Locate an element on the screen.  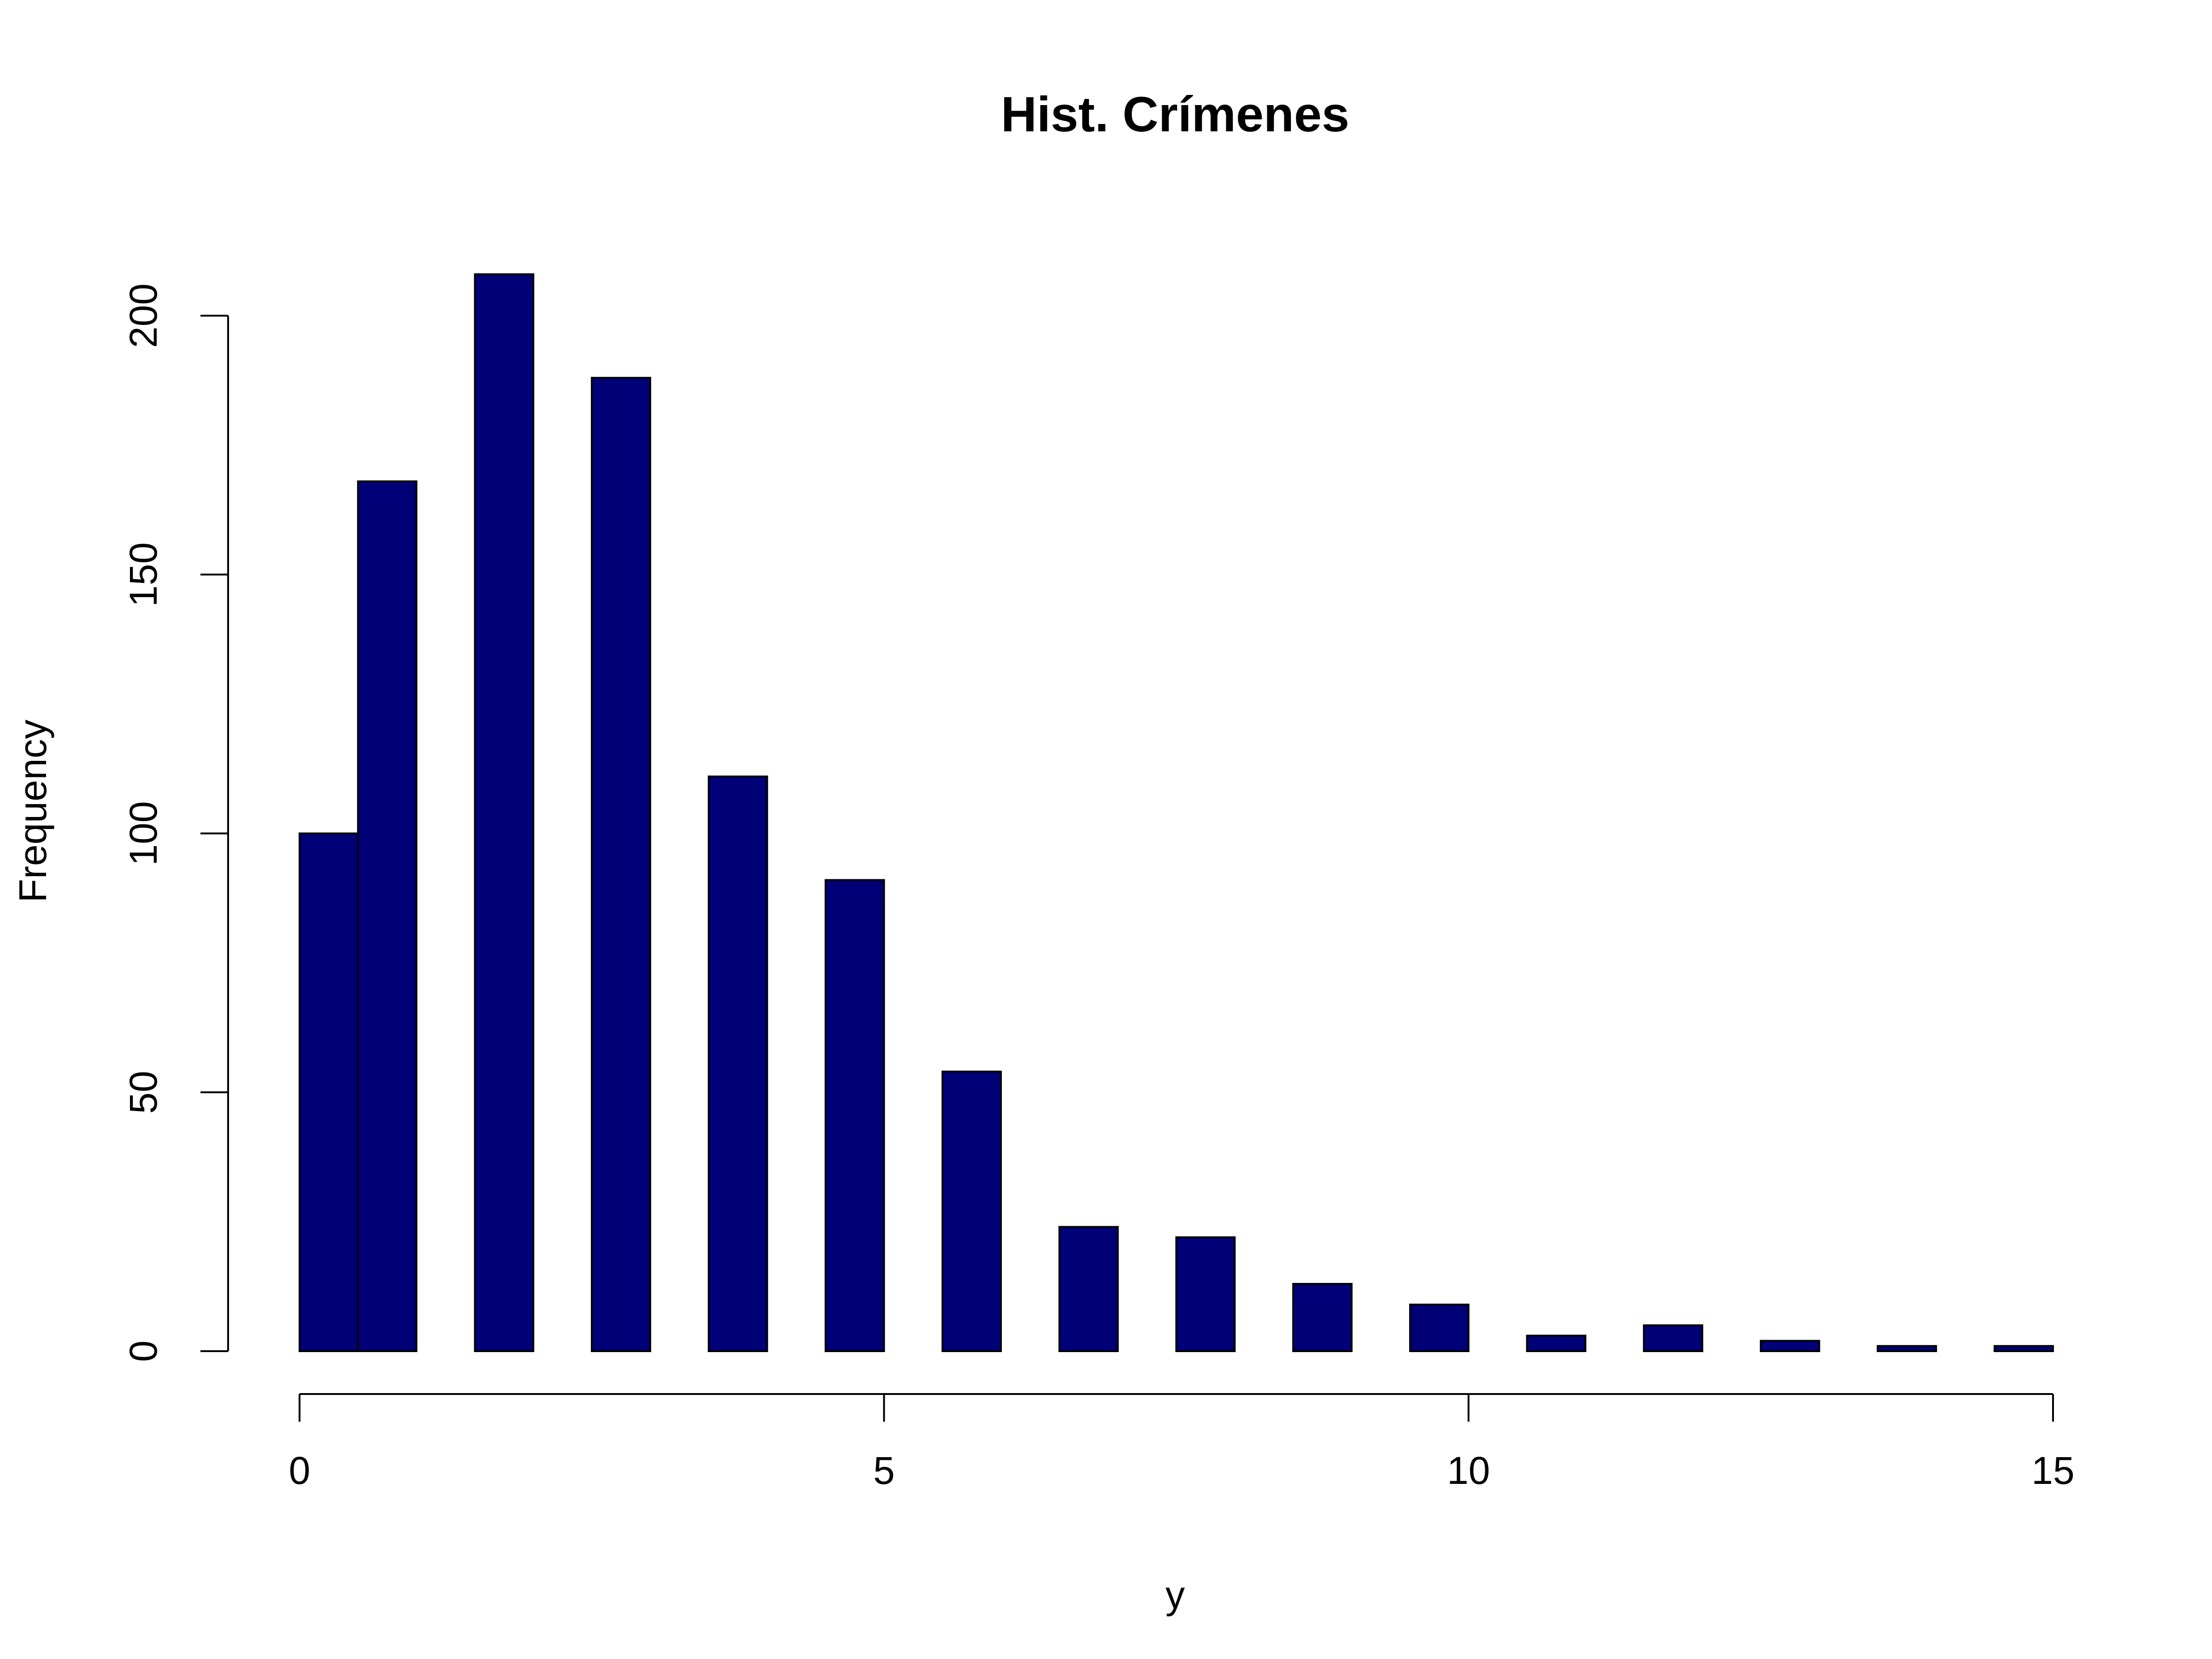
y-axis-label: Frequency is located at coordinates (32, 811).